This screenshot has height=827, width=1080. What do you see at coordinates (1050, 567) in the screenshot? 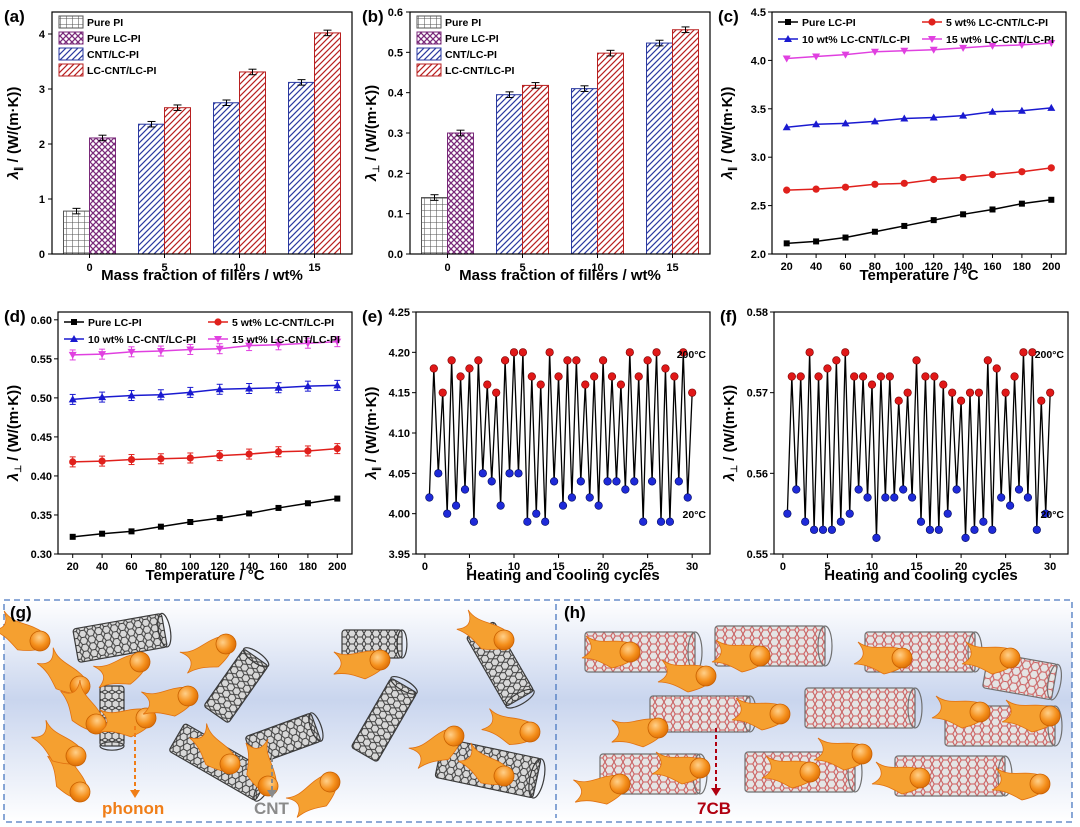
I see `x-tick-label: 30` at bounding box center [1050, 567].